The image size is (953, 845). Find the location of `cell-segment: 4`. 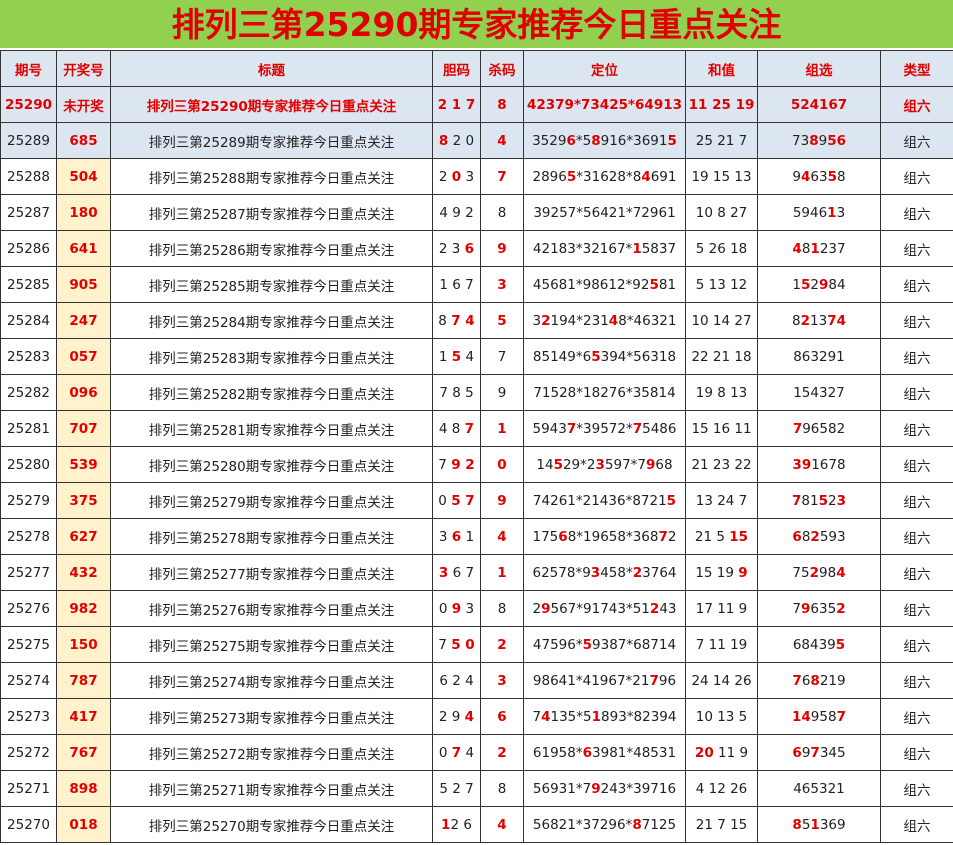

cell-segment: 4 is located at coordinates (468, 752).